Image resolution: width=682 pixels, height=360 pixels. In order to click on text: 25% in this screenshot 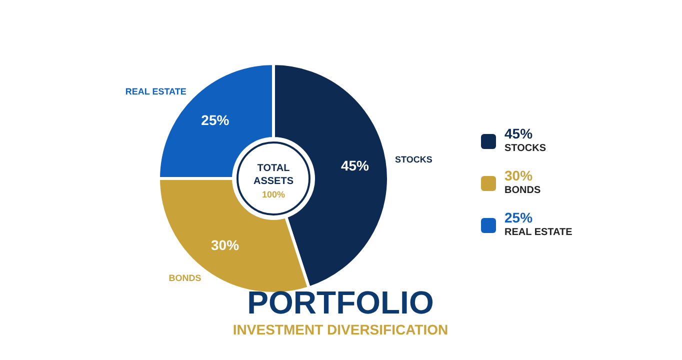, I will do `click(518, 218)`.